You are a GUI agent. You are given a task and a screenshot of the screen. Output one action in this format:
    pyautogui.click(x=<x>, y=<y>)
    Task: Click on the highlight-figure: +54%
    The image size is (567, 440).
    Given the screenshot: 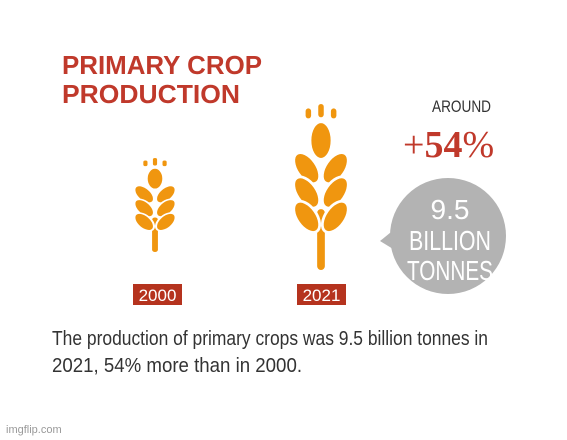 What is the action you would take?
    pyautogui.click(x=448, y=145)
    